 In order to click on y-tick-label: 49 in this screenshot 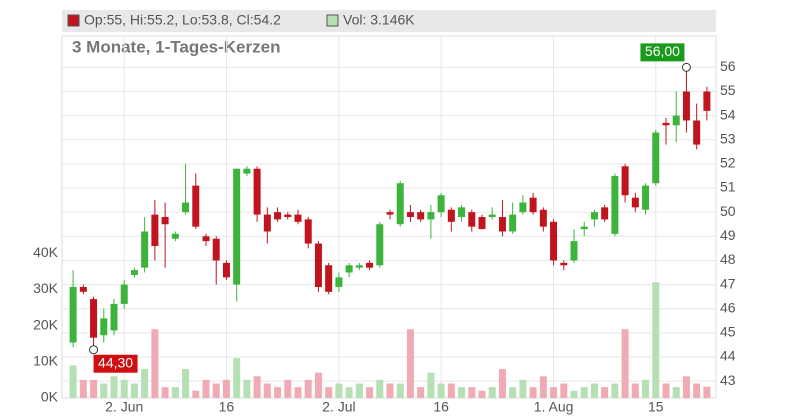, I will do `click(728, 235)`.